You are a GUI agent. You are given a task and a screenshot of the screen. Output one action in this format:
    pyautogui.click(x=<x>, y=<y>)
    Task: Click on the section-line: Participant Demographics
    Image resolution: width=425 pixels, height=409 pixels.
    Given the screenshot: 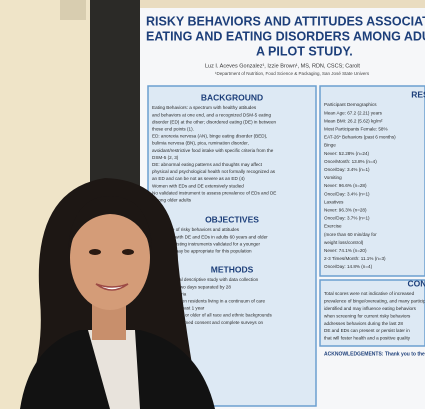 What is the action you would take?
    pyautogui.click(x=350, y=104)
    